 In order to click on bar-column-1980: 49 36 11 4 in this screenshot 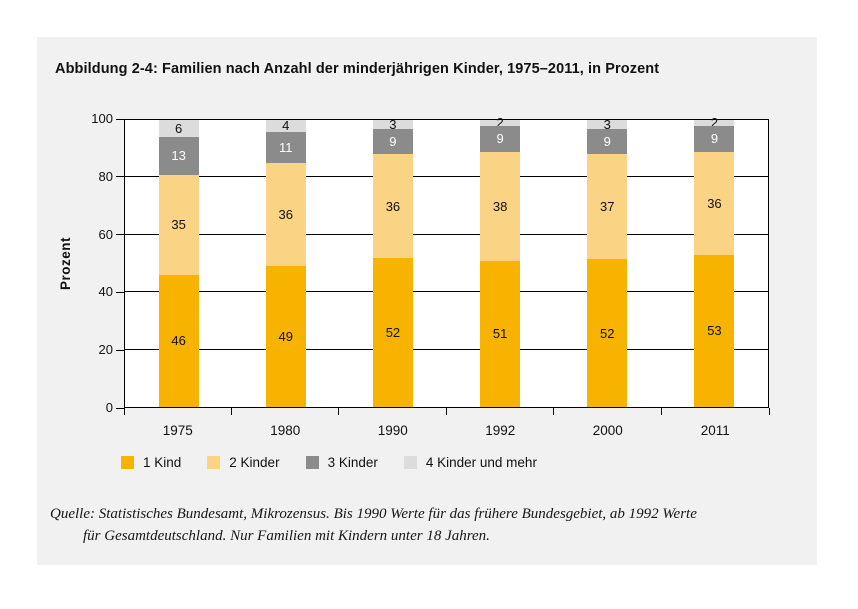, I will do `click(285, 263)`.